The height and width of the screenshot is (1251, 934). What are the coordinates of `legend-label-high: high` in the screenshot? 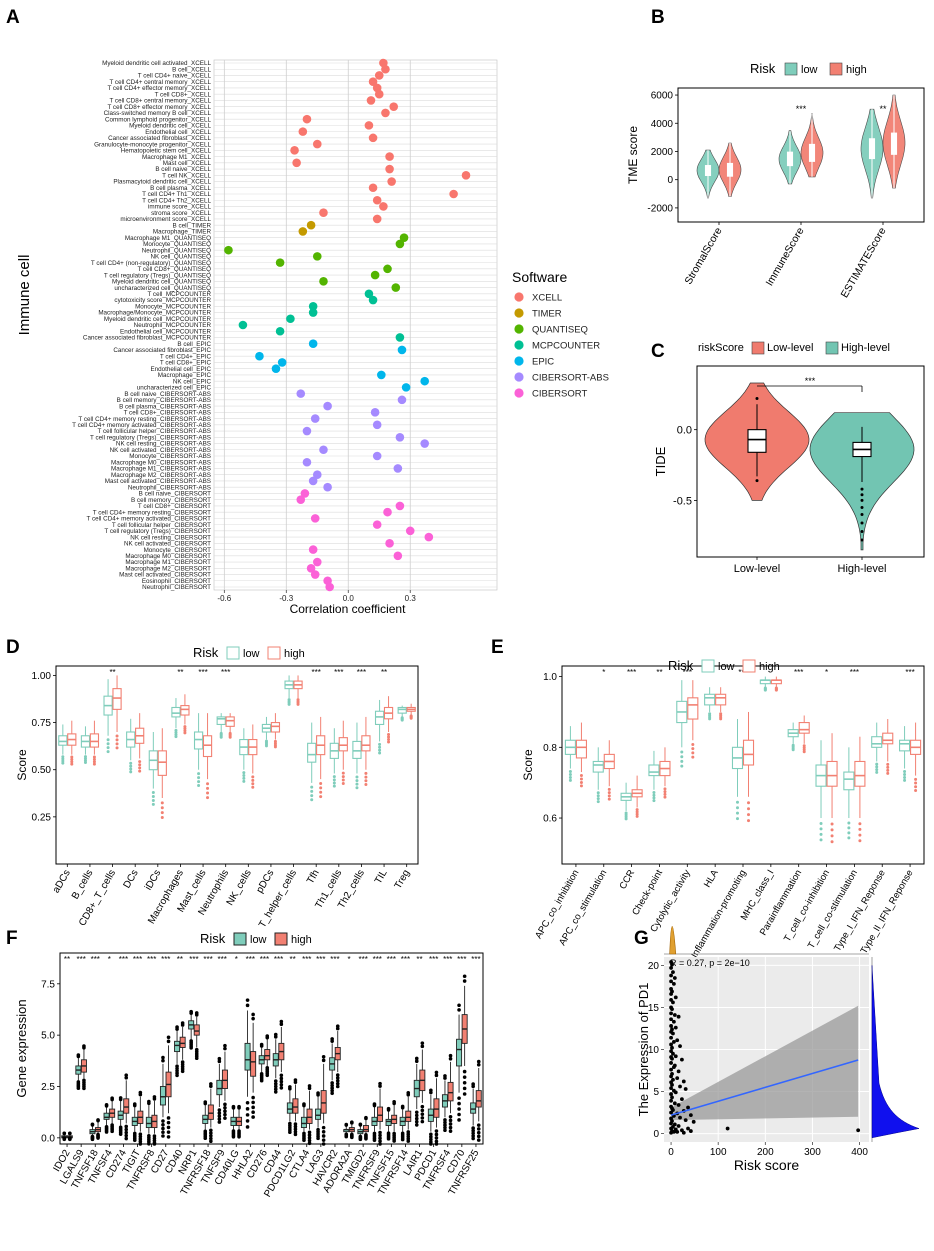 It's located at (856, 70).